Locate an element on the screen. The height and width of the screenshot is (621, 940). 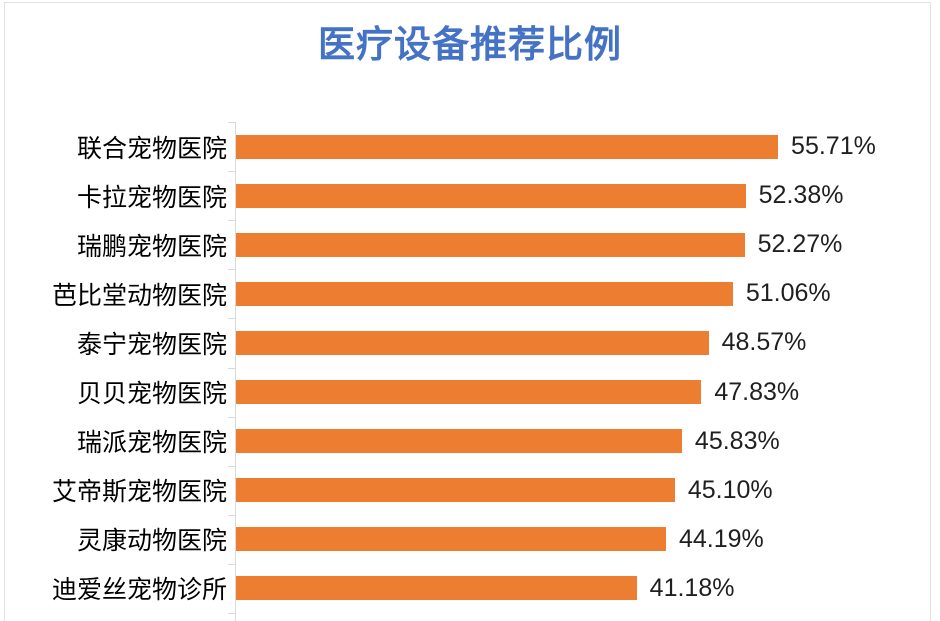
category-label: 迪爱丝宠物诊所 is located at coordinates (139, 590).